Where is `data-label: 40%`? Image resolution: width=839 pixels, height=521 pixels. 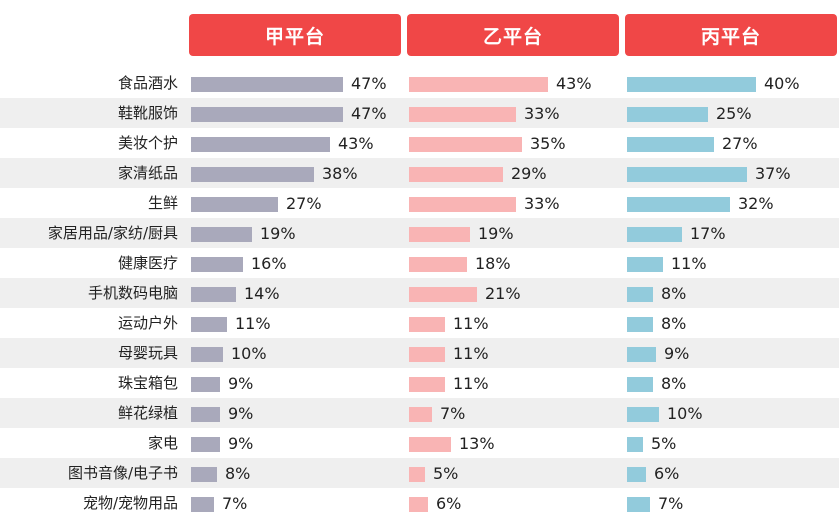
data-label: 40% is located at coordinates (782, 83).